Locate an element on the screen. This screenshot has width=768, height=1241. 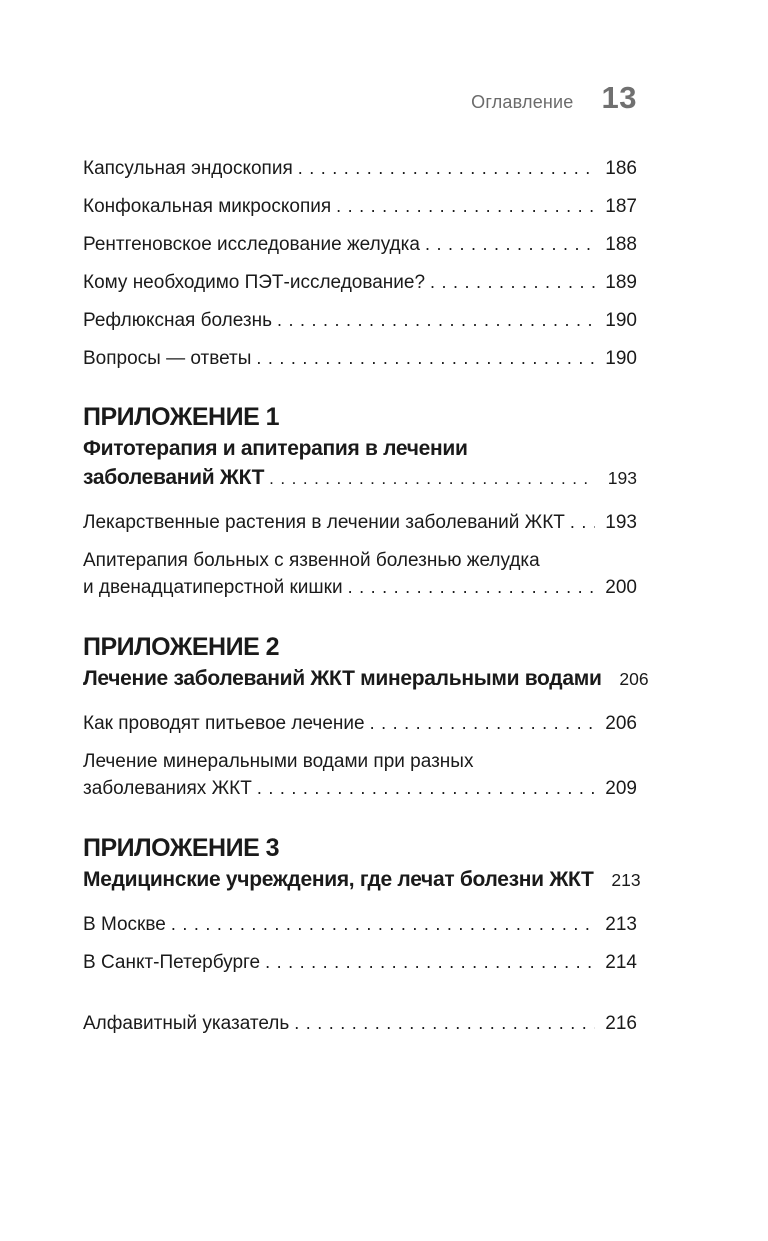
toc-entry-label: Как проводят питьевое лечение is located at coordinates (224, 723).